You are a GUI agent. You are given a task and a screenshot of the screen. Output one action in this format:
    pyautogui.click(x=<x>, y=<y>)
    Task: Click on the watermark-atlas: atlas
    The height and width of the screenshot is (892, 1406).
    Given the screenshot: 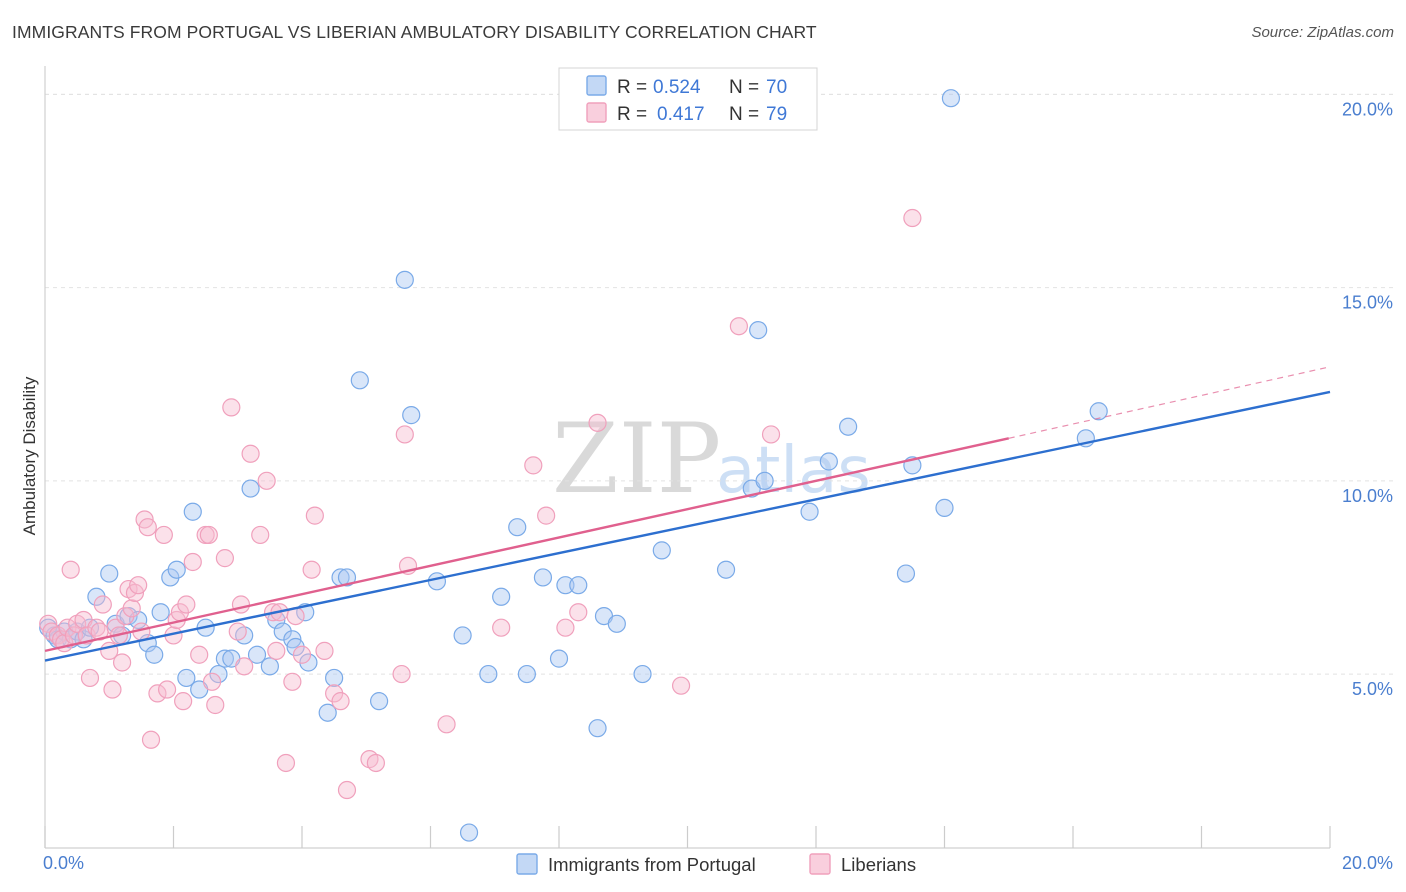 What is the action you would take?
    pyautogui.click(x=793, y=471)
    